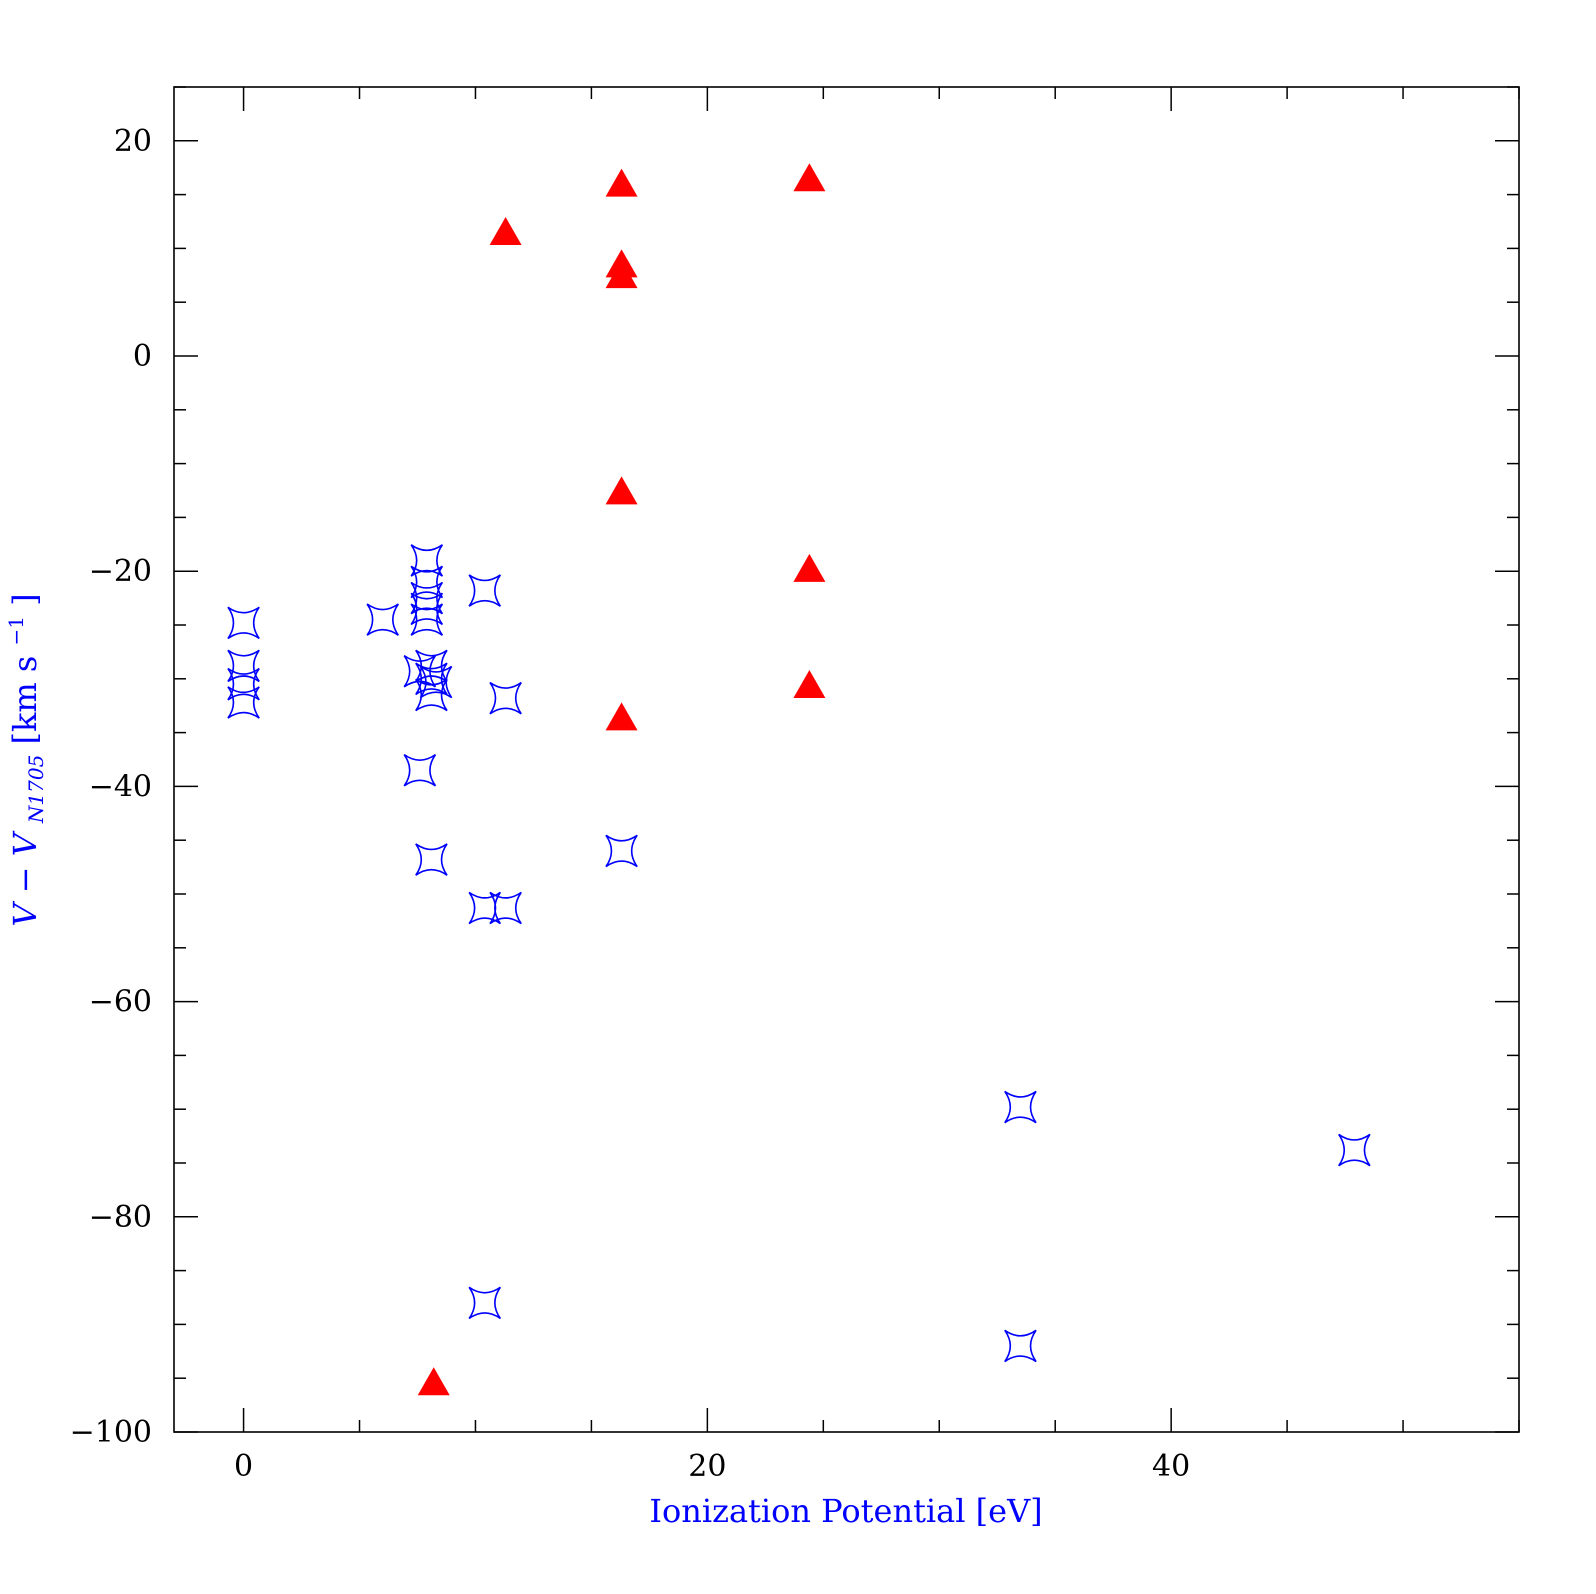  What do you see at coordinates (120, 786) in the screenshot?
I see `y-tick-label: −40` at bounding box center [120, 786].